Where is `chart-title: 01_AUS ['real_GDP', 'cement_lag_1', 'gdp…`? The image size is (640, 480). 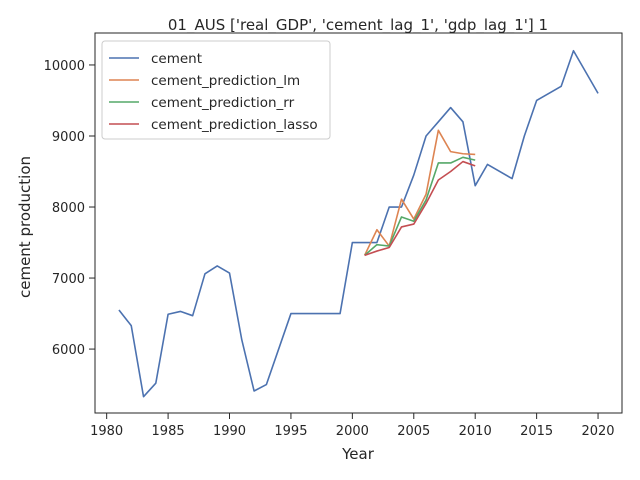
chart-title: 01_AUS ['real_GDP', 'cement_lag_1', 'gdp… is located at coordinates (358, 25).